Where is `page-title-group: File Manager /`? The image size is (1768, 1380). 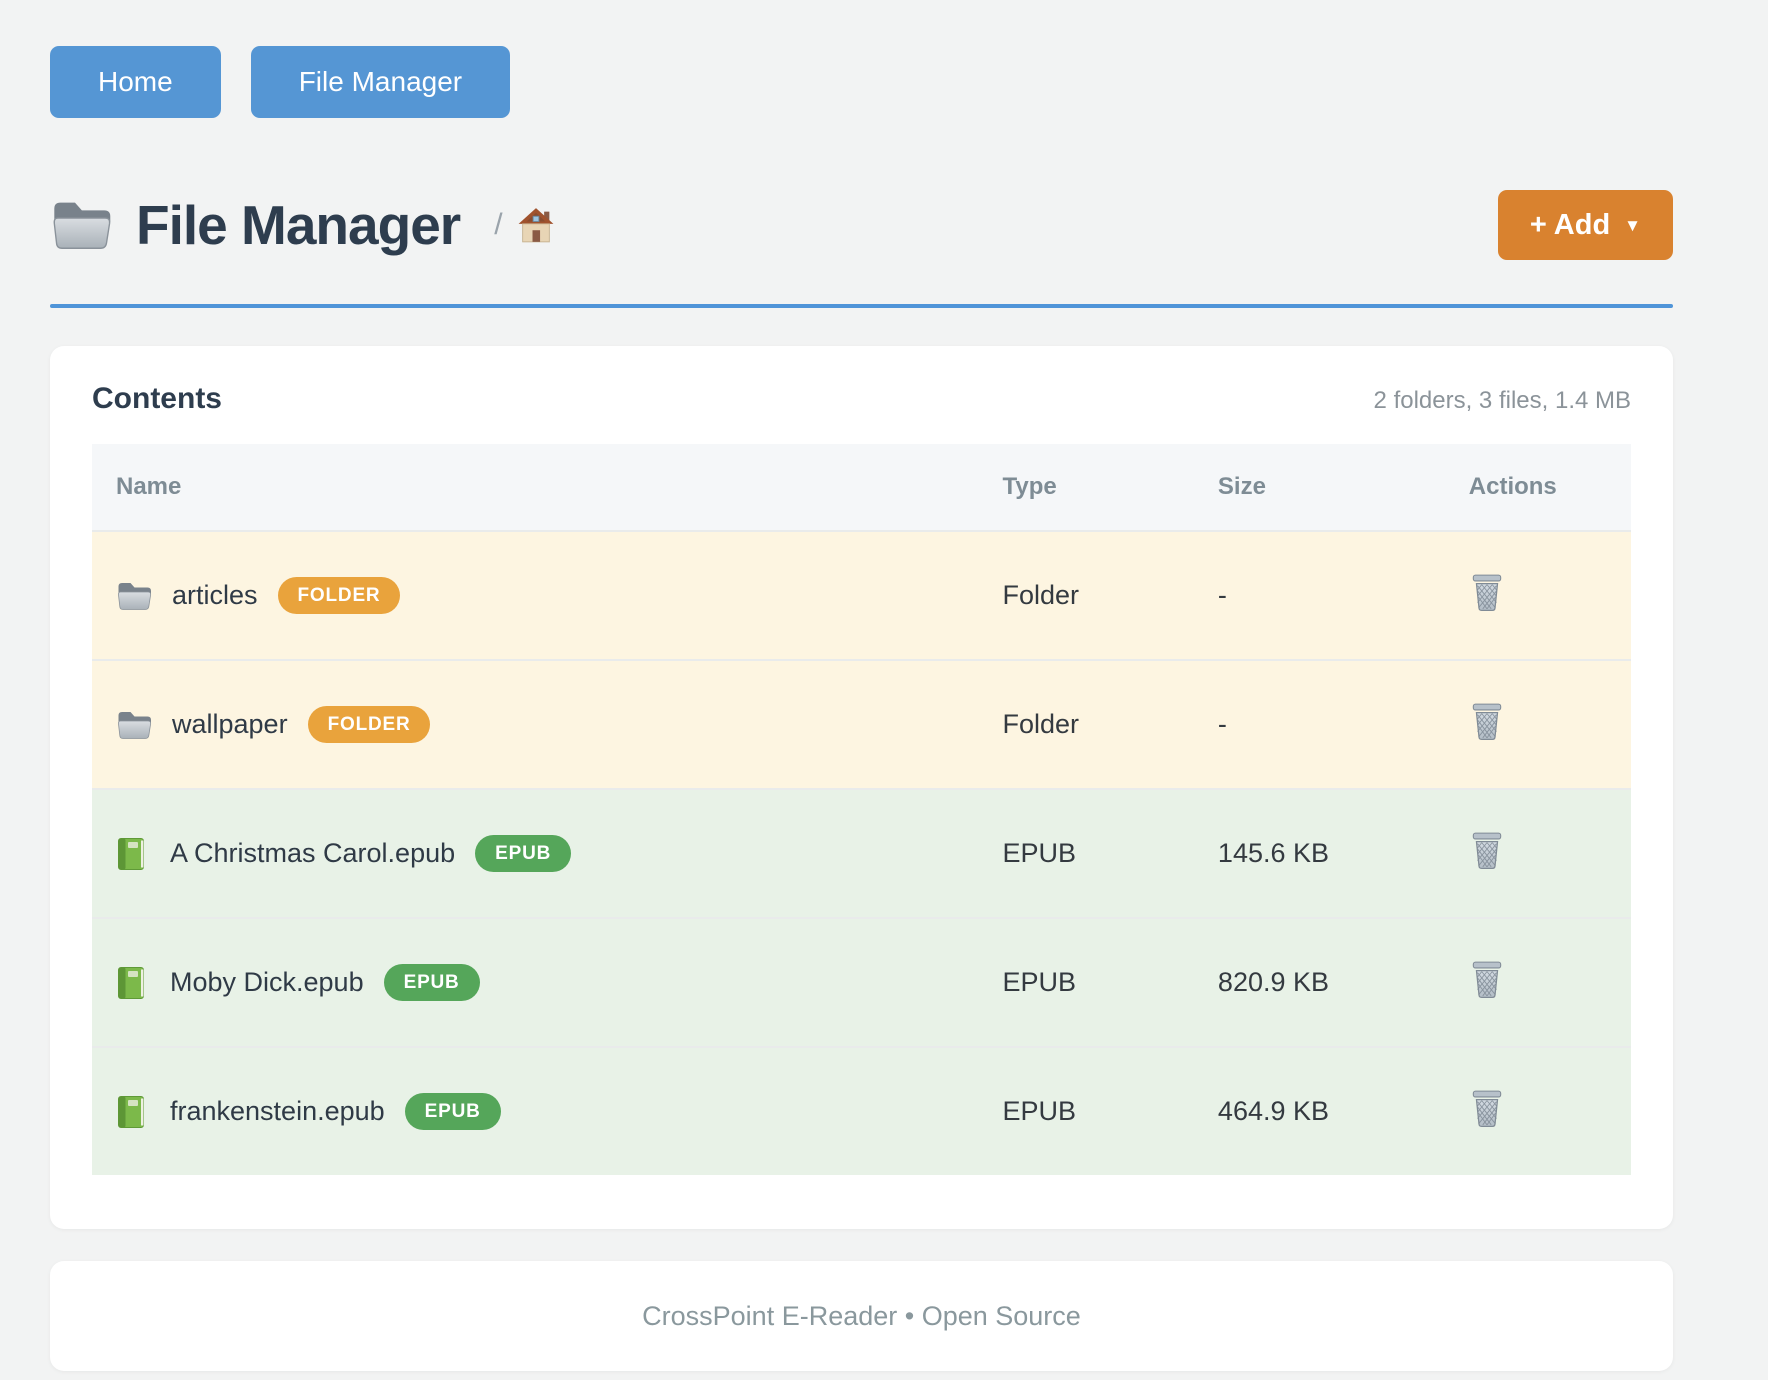
page-title-group: File Manager / is located at coordinates (302, 225).